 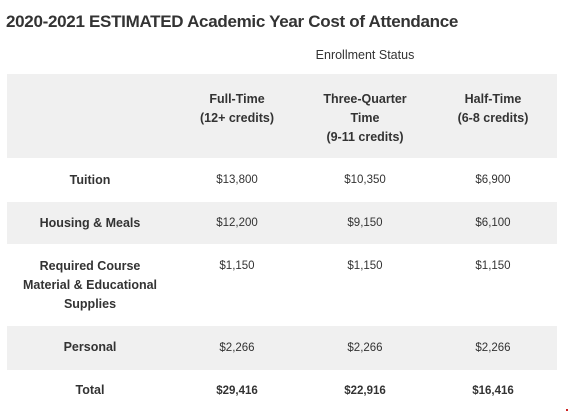 I want to click on header-full-time: Full-Time (12+ credits), so click(x=237, y=109).